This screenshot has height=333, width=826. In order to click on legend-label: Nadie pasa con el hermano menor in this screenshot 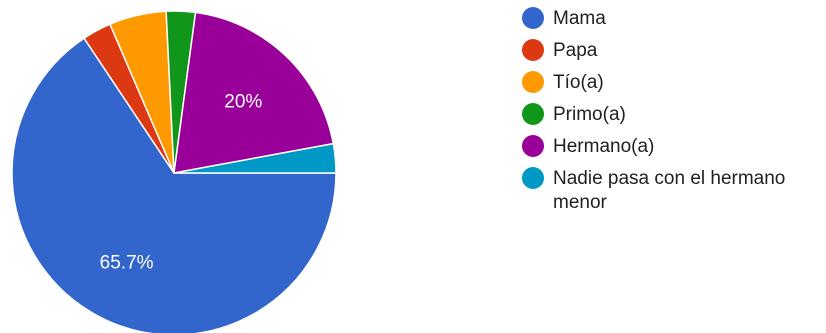, I will do `click(669, 190)`.